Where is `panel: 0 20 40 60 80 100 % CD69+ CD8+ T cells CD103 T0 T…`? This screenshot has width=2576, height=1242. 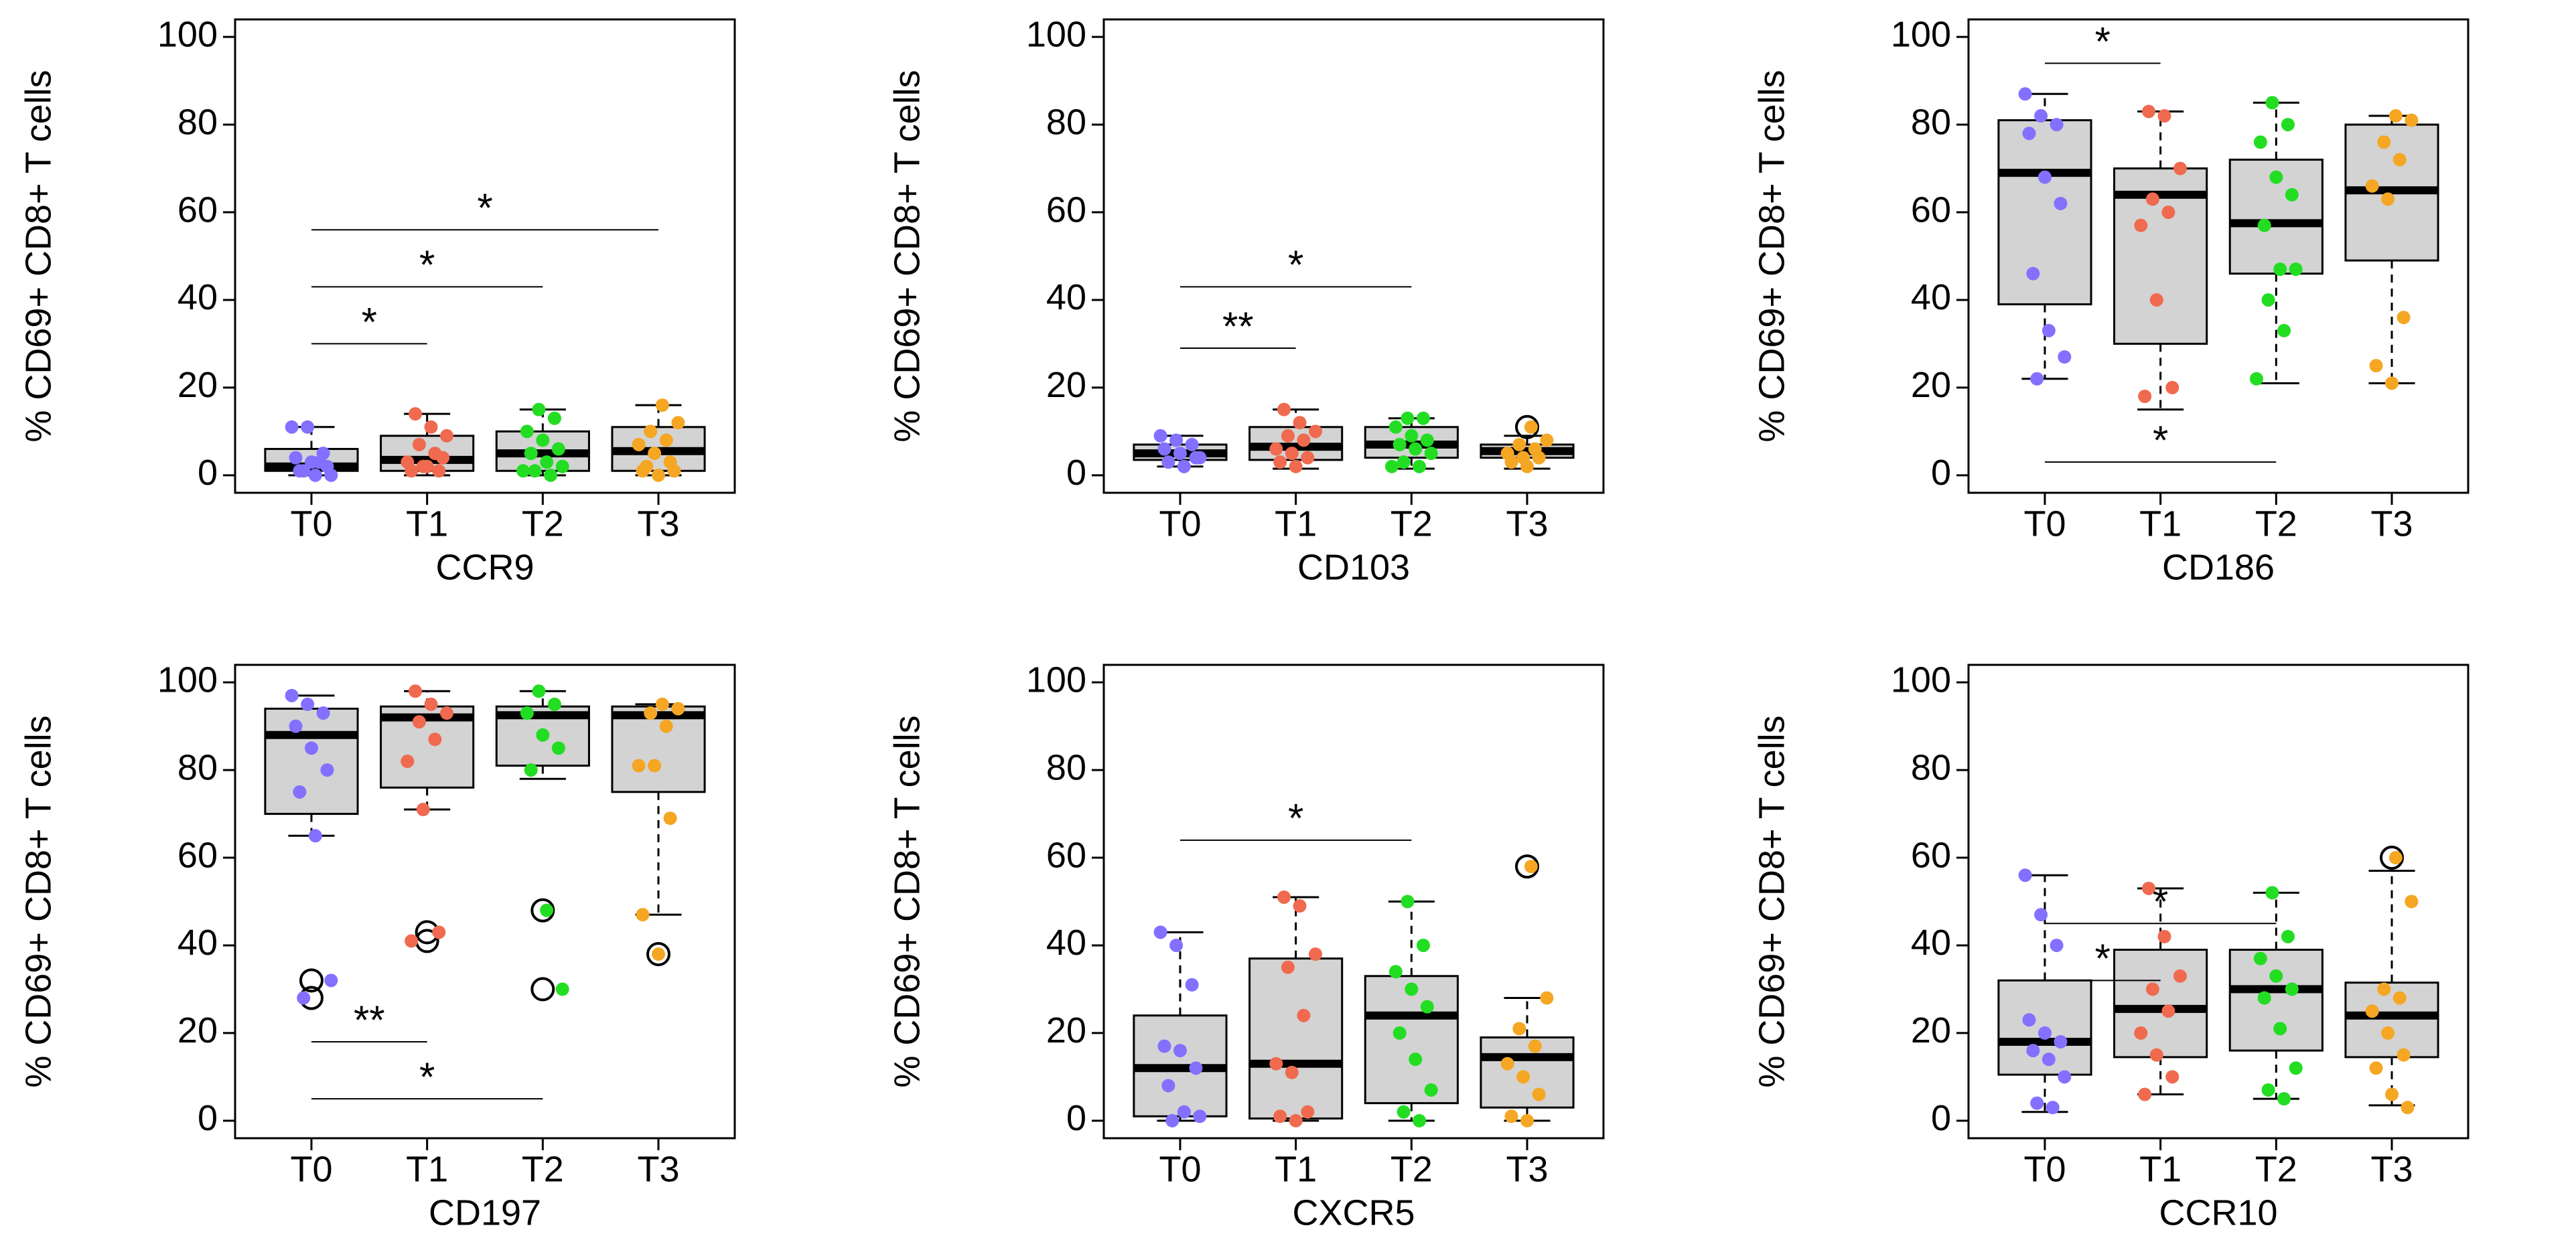
panel: 0 20 40 60 80 100 % CD69+ CD8+ T cells CD103 T0 T… is located at coordinates (1246, 300).